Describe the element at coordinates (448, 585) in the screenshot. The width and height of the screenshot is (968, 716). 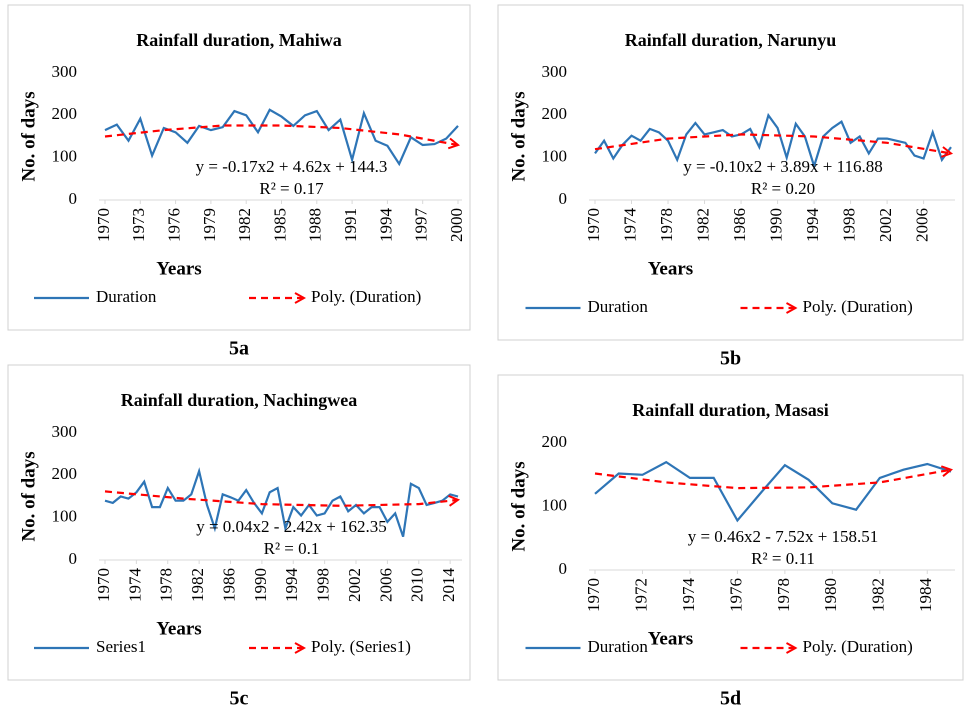
I see `x-tick-label: 2014` at that location.